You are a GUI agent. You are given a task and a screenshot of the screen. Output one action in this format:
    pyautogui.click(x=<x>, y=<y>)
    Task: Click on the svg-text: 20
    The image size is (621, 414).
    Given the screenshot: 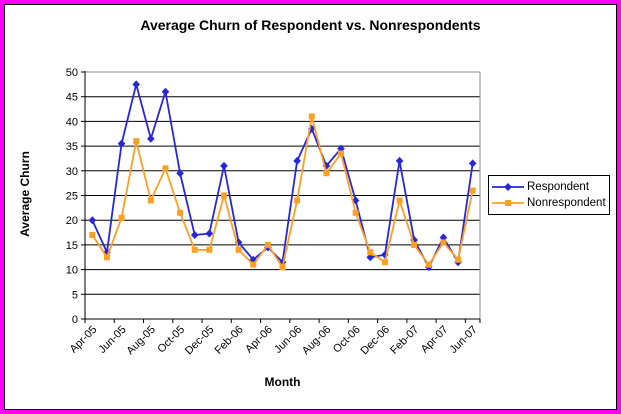 What is the action you would take?
    pyautogui.click(x=72, y=221)
    